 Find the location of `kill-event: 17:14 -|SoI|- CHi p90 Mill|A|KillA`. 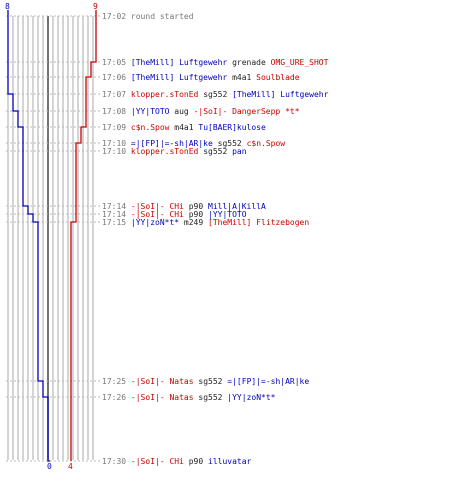

kill-event: 17:14 -|SoI|- CHi p90 Mill|A|KillA is located at coordinates (184, 206).